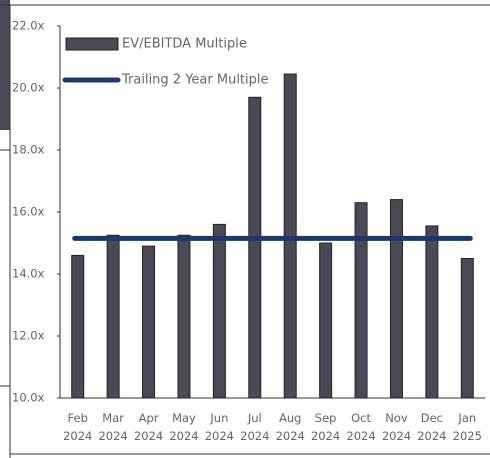 The height and width of the screenshot is (458, 490). Describe the element at coordinates (28, 150) in the screenshot. I see `y-tick-label: 18.0x` at that location.